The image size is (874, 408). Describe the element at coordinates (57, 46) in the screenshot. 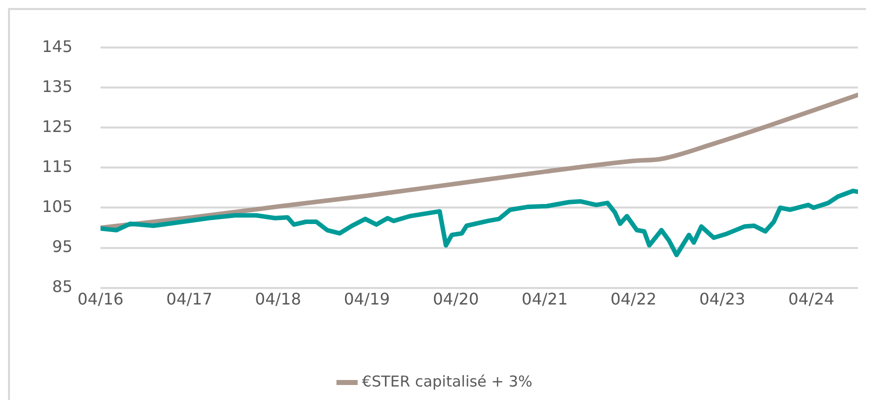

I see `y-tick-label: 145` at that location.